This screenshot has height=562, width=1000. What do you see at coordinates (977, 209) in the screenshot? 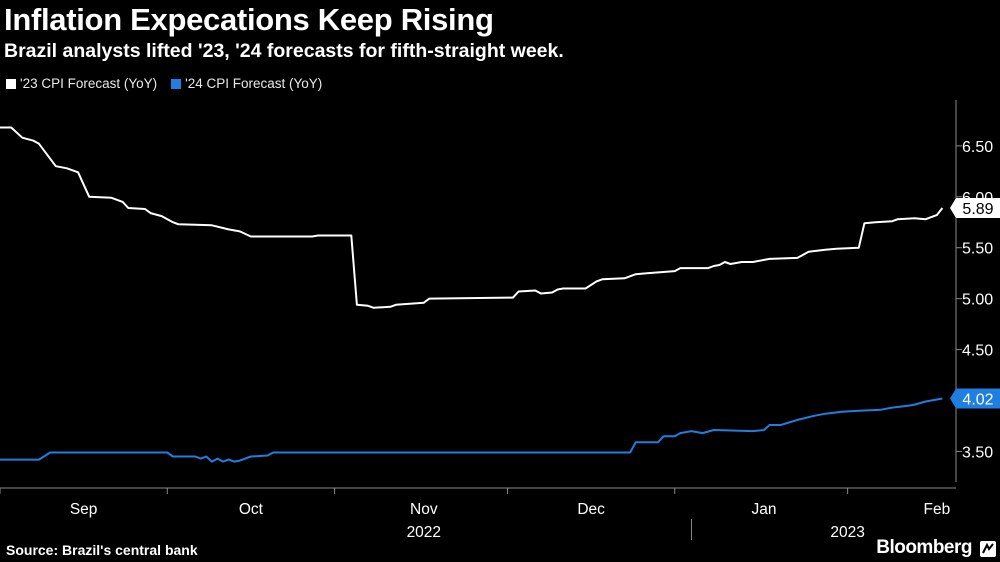
I see `end-label-23: 5.89` at bounding box center [977, 209].